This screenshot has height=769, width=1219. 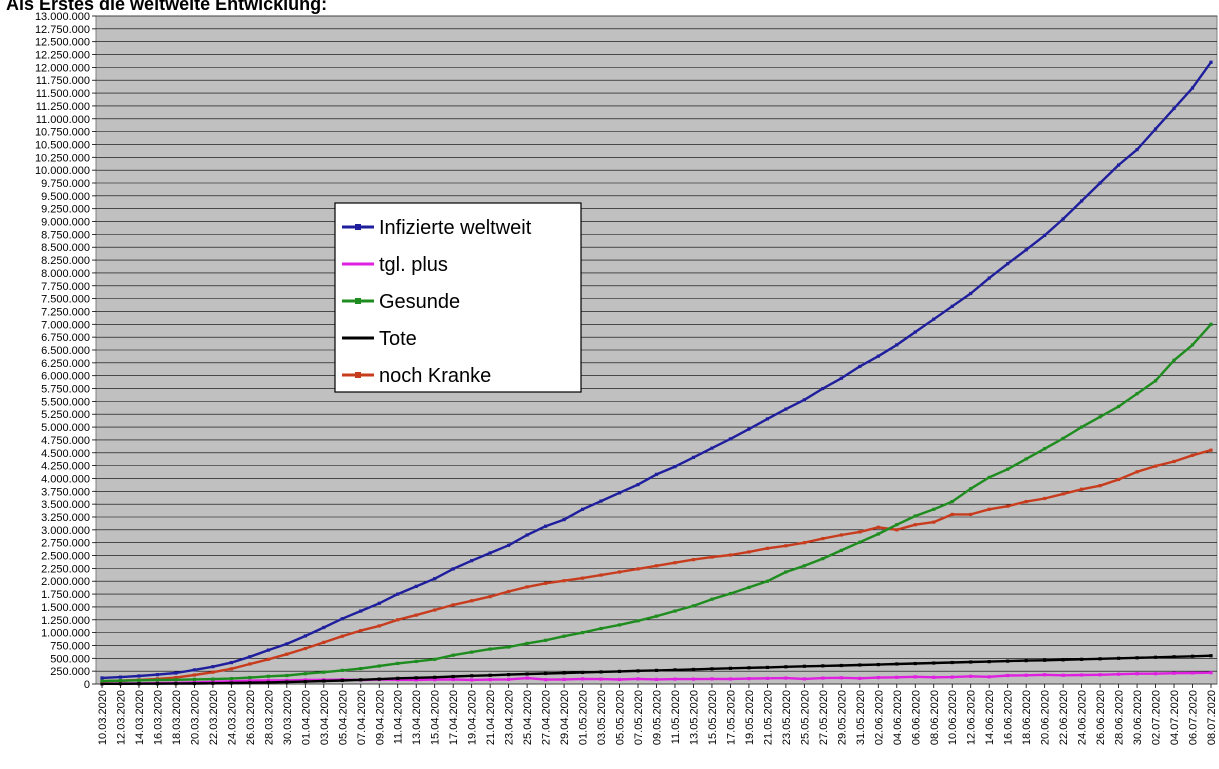 I want to click on legend-label: noch Kranke, so click(x=435, y=376).